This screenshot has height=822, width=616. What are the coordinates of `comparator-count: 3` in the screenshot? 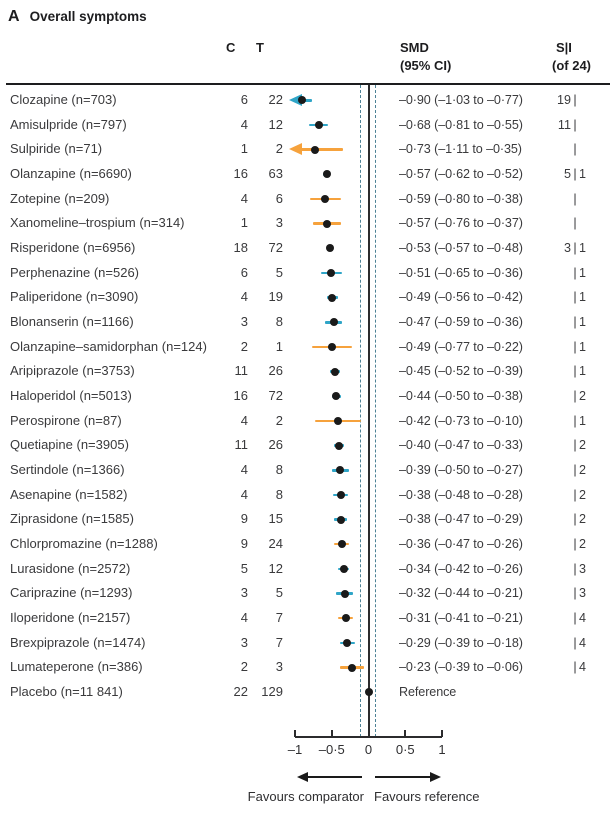 It's located at (244, 642).